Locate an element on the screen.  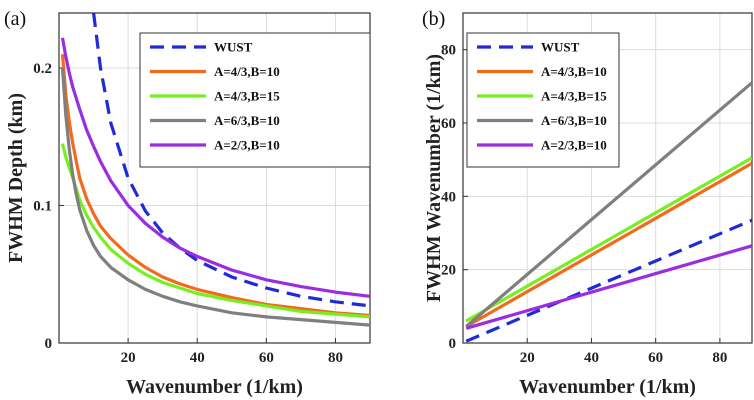
panel-a-x-axis-label: Wavenumber (1/km) is located at coordinates (214, 387).